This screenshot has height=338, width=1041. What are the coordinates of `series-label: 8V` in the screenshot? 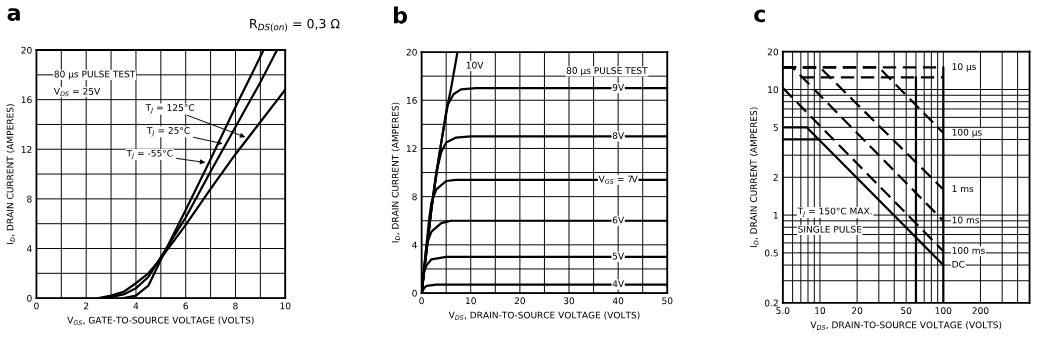 It's located at (618, 136).